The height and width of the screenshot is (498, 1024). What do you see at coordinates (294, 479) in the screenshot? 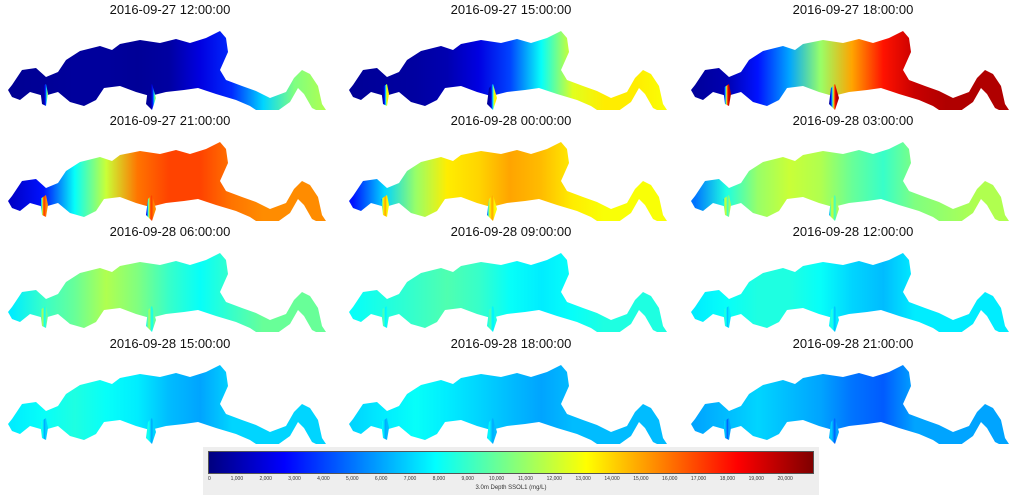
I see `legend-tick-label: 3,000` at bounding box center [294, 479].